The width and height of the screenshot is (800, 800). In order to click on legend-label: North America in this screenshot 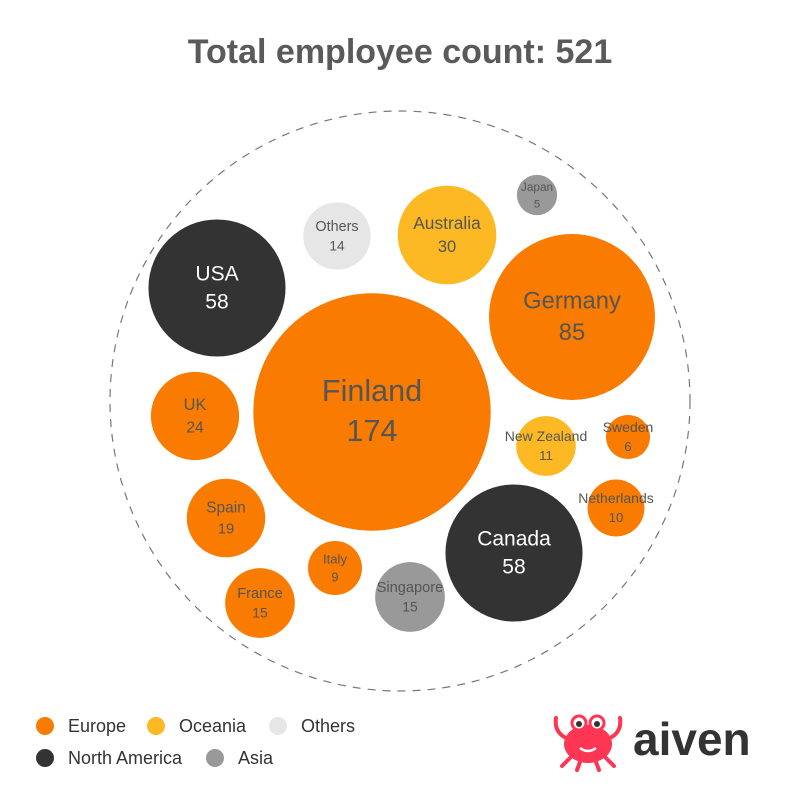, I will do `click(125, 758)`.